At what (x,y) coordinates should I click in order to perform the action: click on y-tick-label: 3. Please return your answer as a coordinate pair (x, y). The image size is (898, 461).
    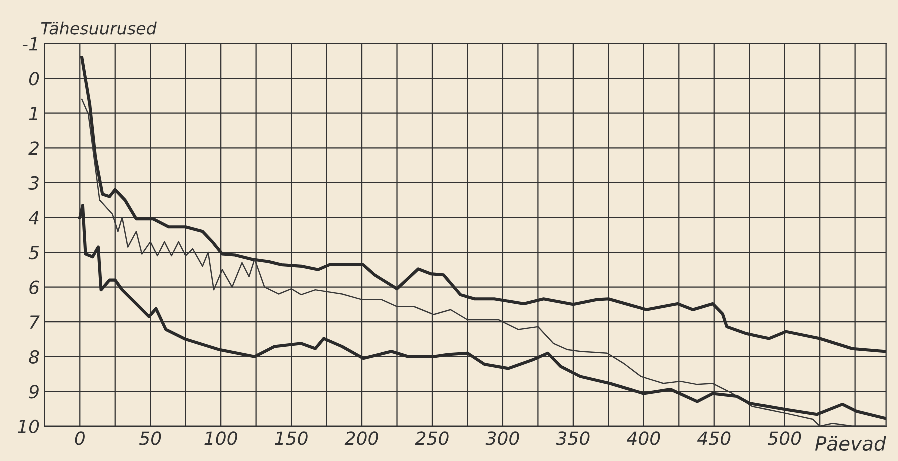
    Looking at the image, I should click on (33, 183).